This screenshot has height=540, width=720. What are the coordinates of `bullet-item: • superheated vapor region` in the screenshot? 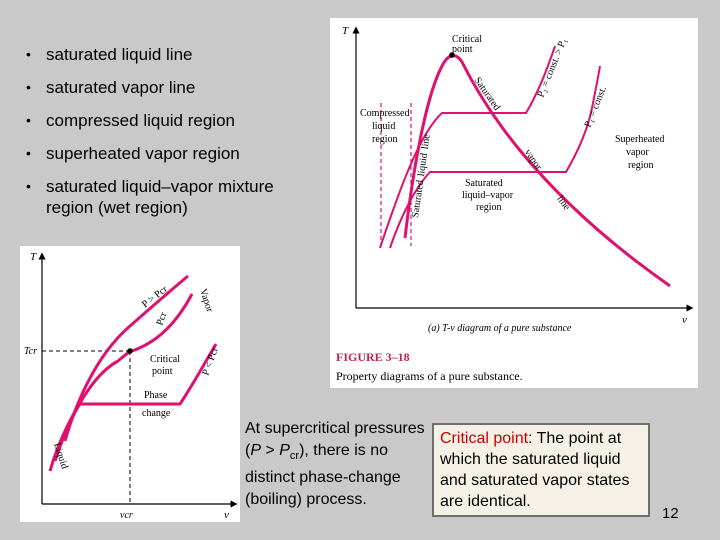 It's located at (133, 153).